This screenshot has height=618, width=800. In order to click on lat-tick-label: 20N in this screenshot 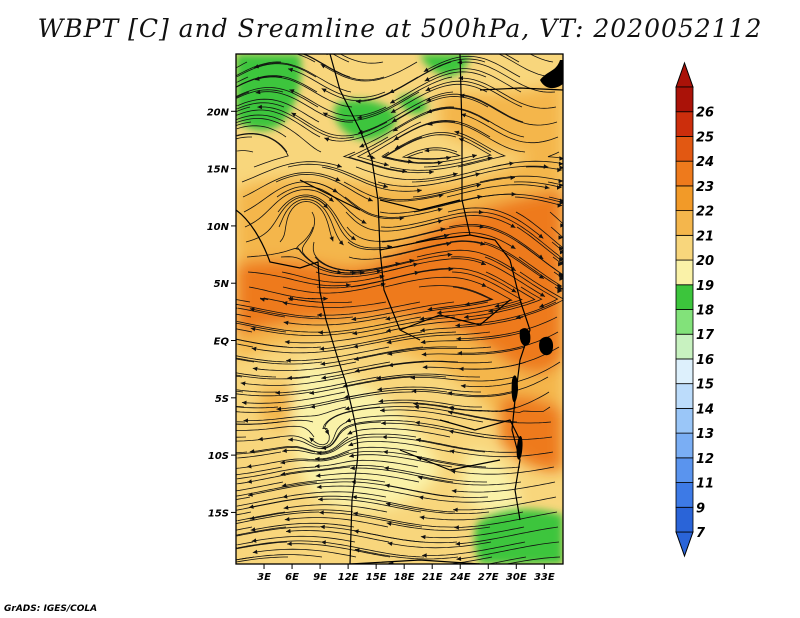, I will do `click(218, 112)`.